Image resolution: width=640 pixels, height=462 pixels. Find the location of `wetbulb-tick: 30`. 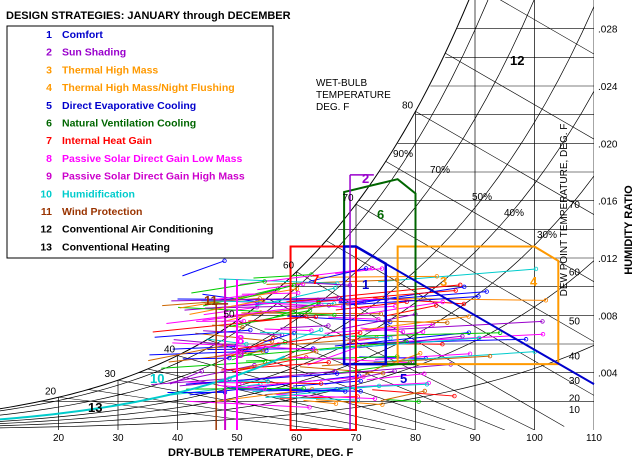

wetbulb-tick: 30 is located at coordinates (110, 374).